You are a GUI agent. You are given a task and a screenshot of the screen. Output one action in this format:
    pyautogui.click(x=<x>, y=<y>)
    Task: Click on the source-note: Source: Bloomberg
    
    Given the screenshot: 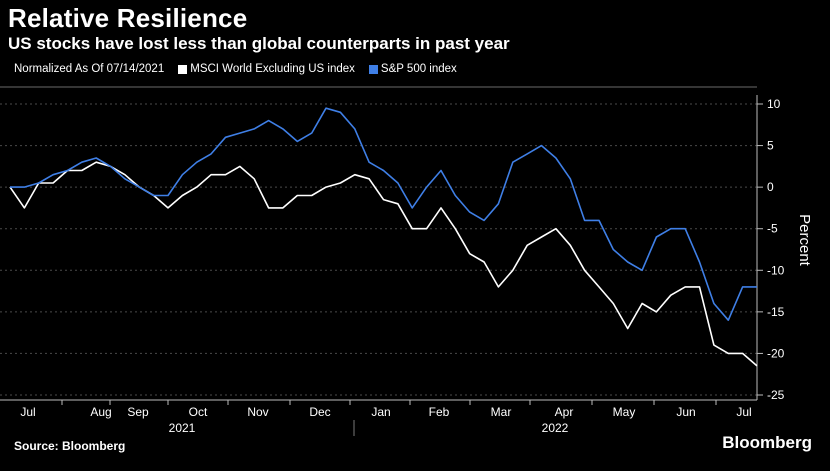 What is the action you would take?
    pyautogui.click(x=70, y=446)
    